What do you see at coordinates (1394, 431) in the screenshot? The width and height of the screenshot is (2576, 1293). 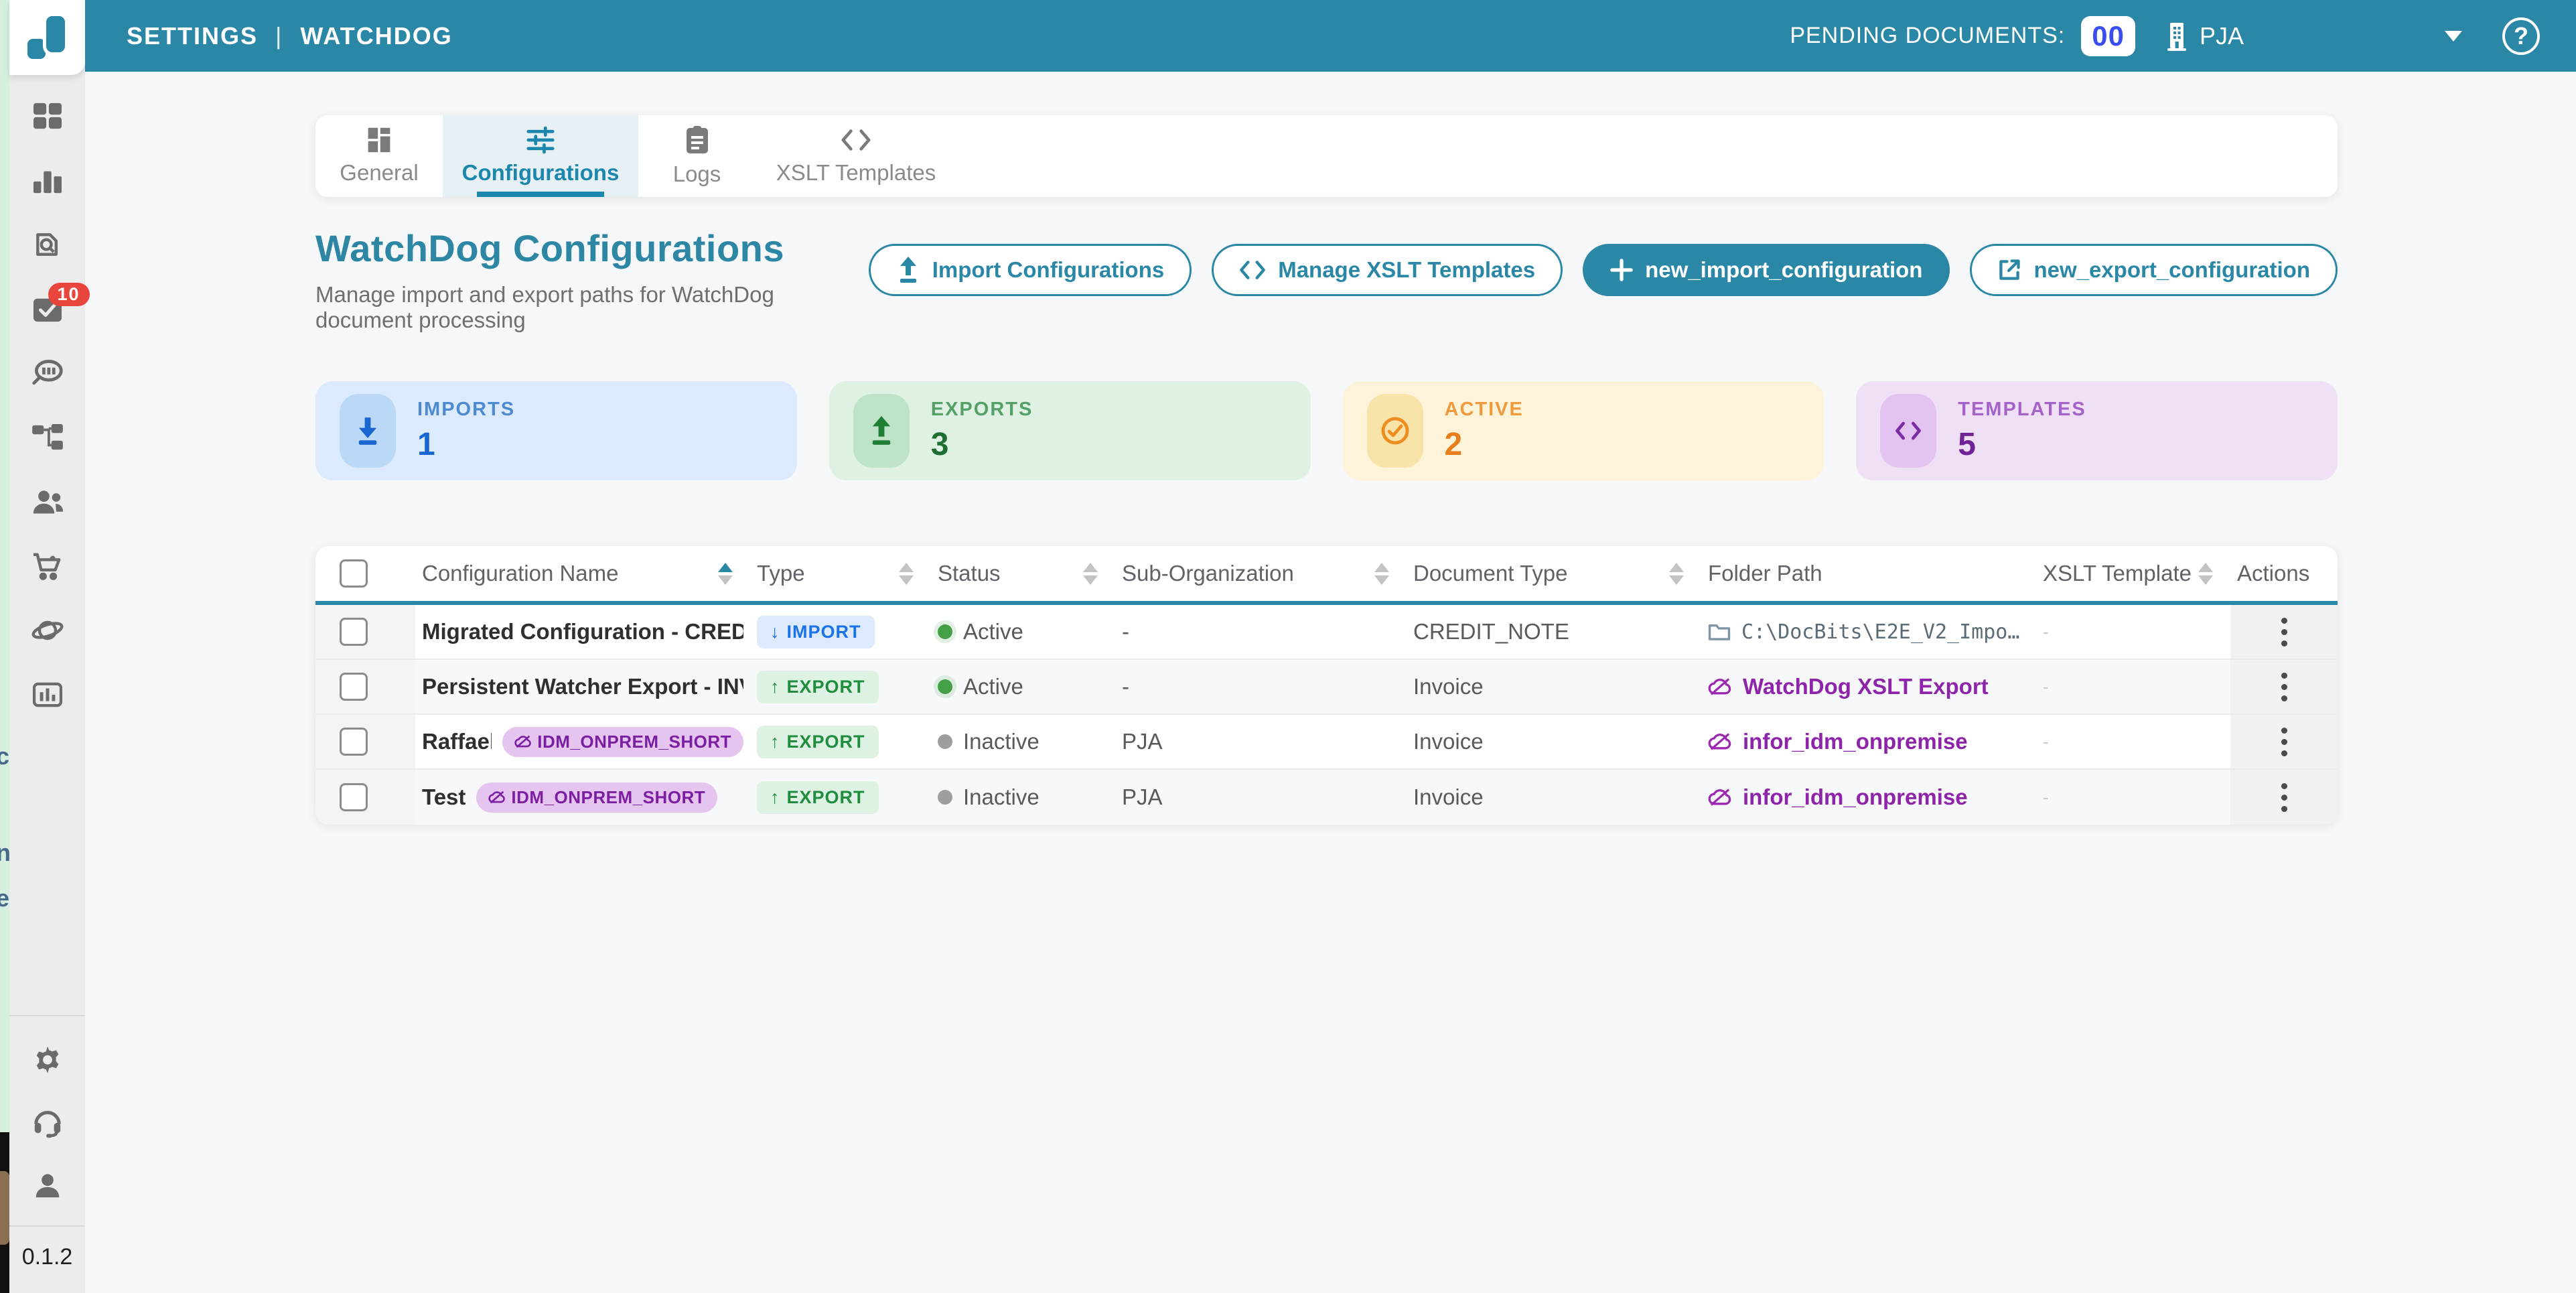 I see `check-circle-icon` at bounding box center [1394, 431].